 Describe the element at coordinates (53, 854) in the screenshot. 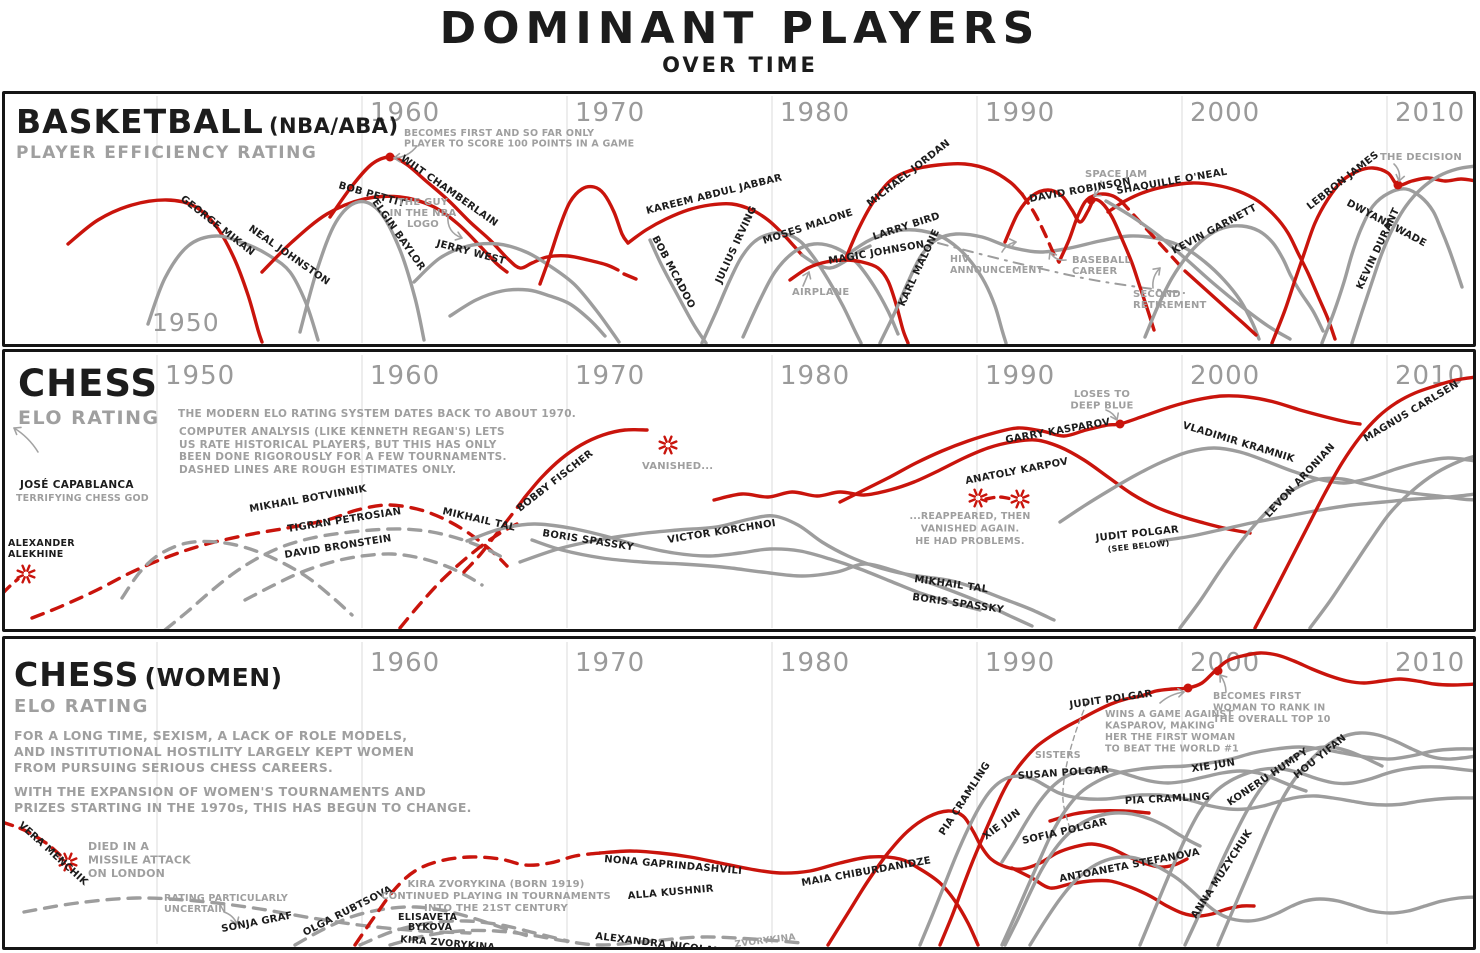

I see `player-label: VERA MENCHIK` at that location.